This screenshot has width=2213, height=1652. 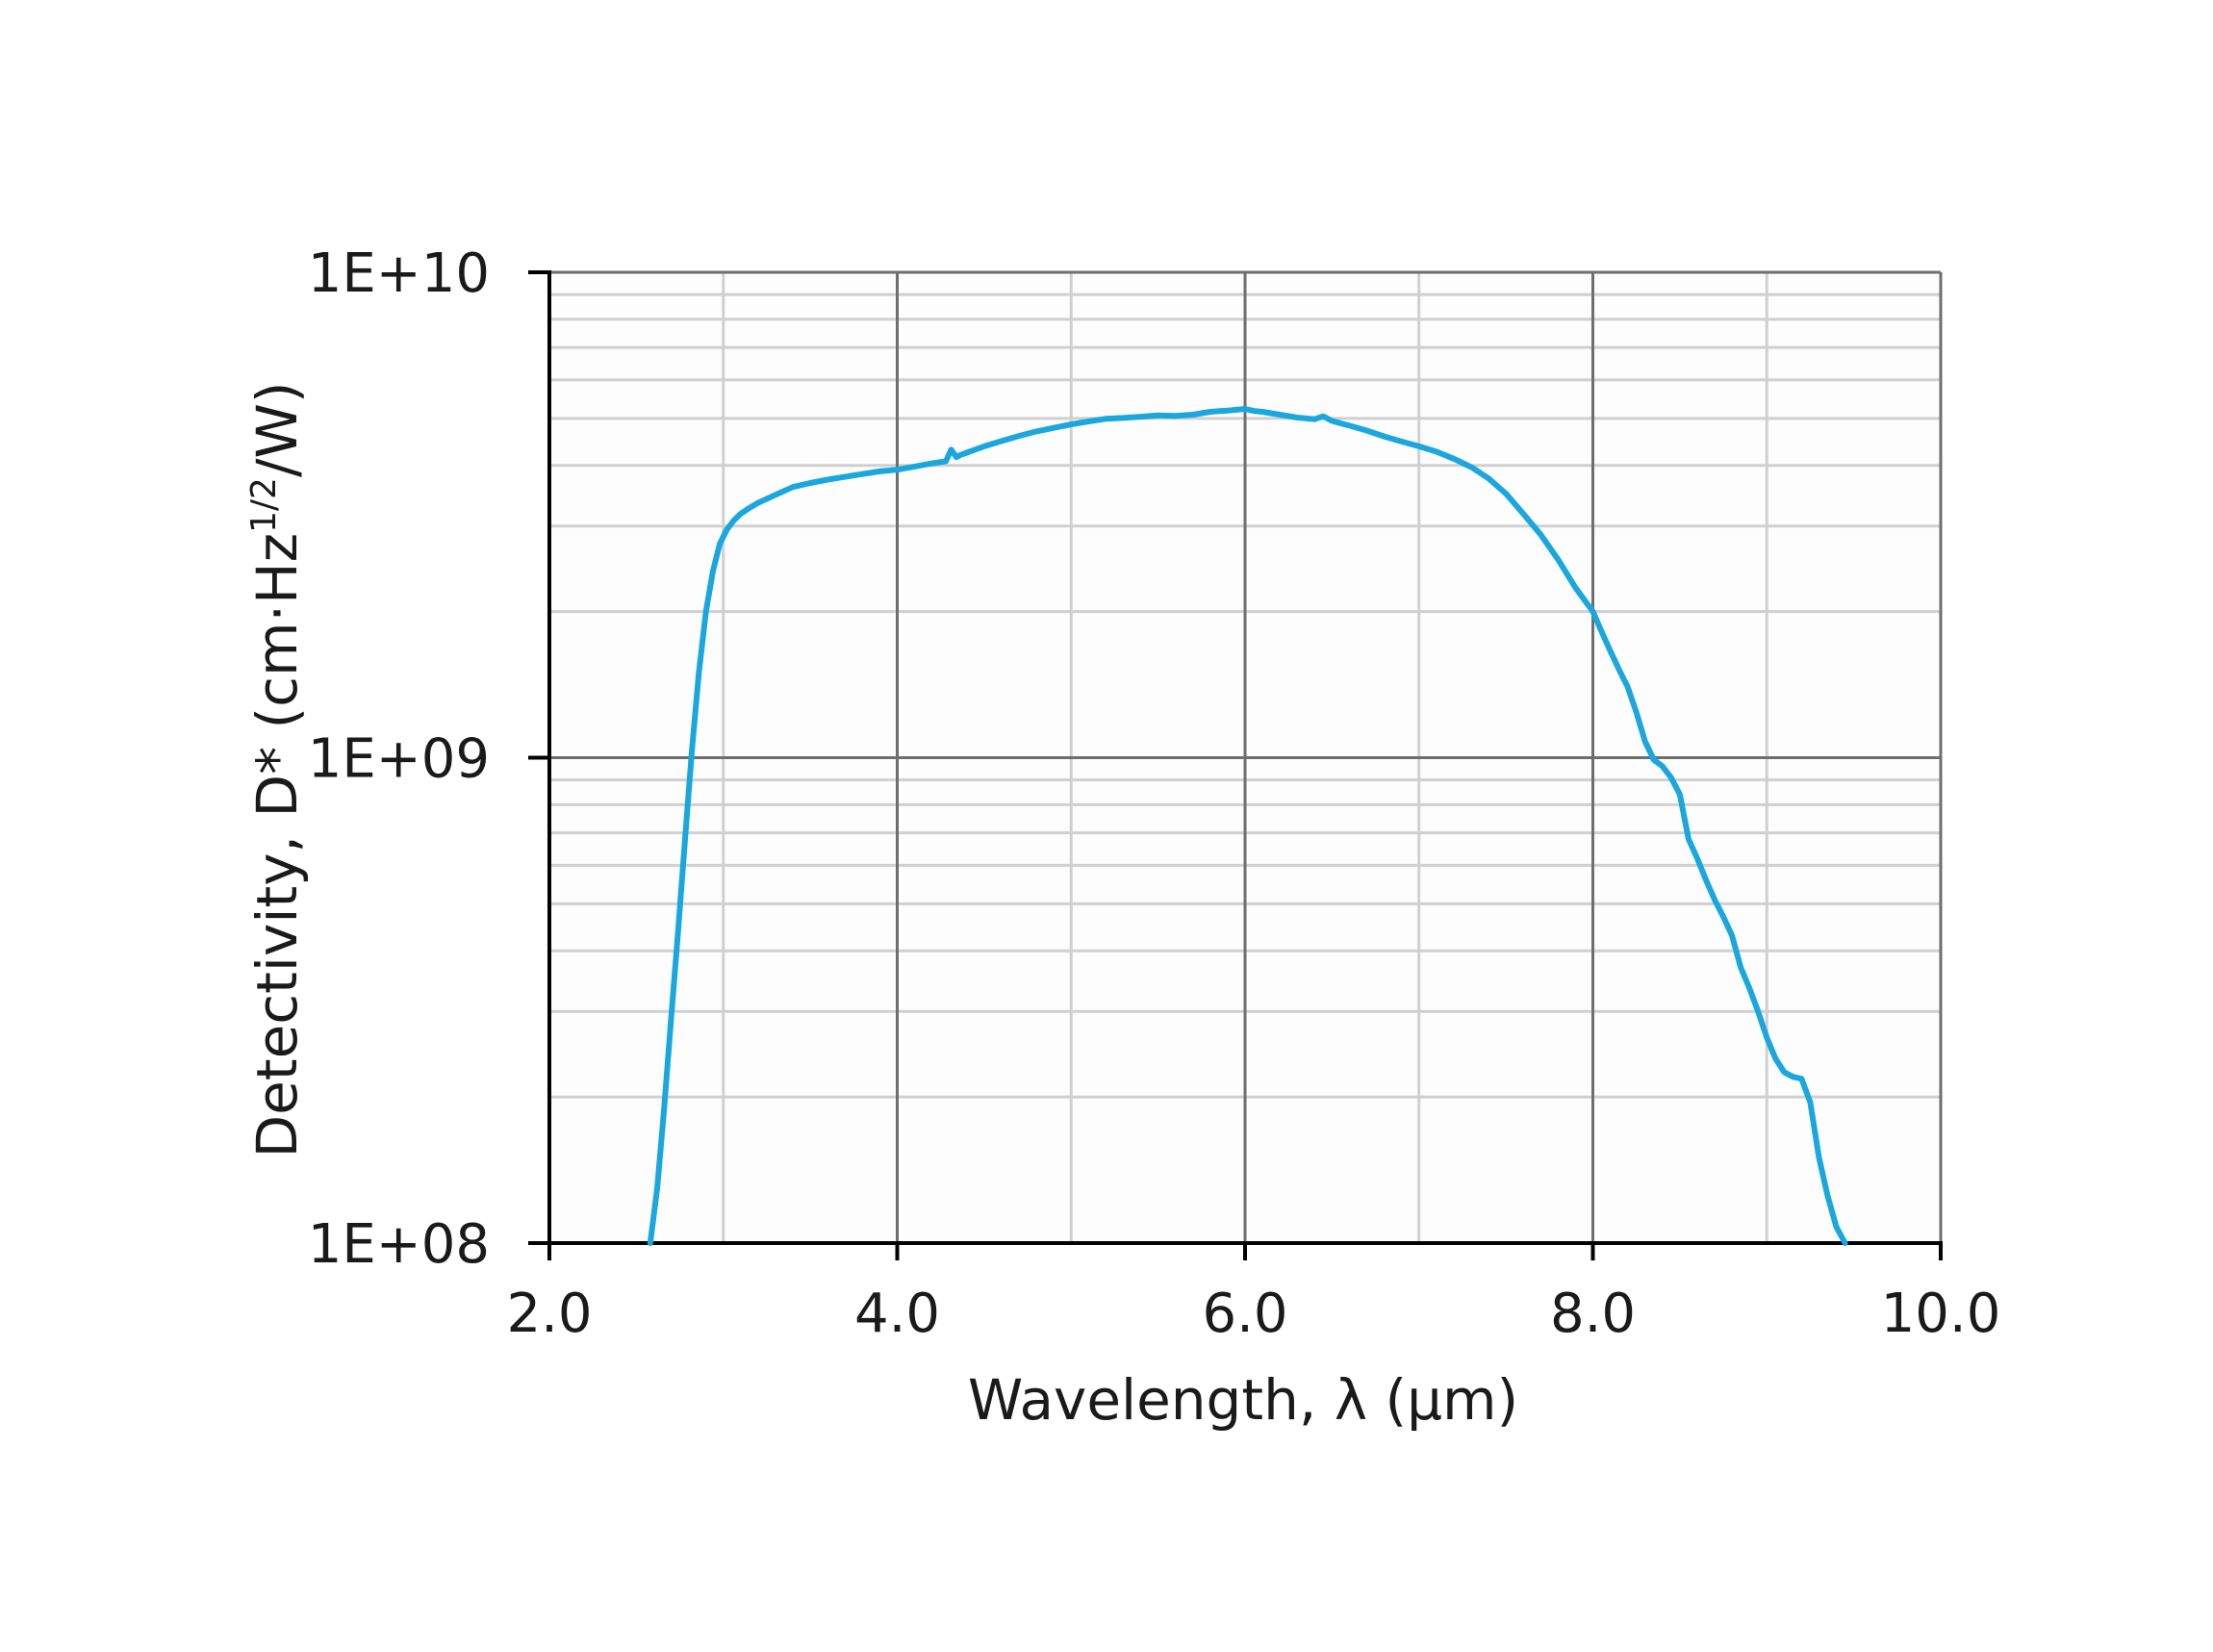 What do you see at coordinates (1243, 1400) in the screenshot?
I see `x-axis-title: Wavelength, λ (μm)` at bounding box center [1243, 1400].